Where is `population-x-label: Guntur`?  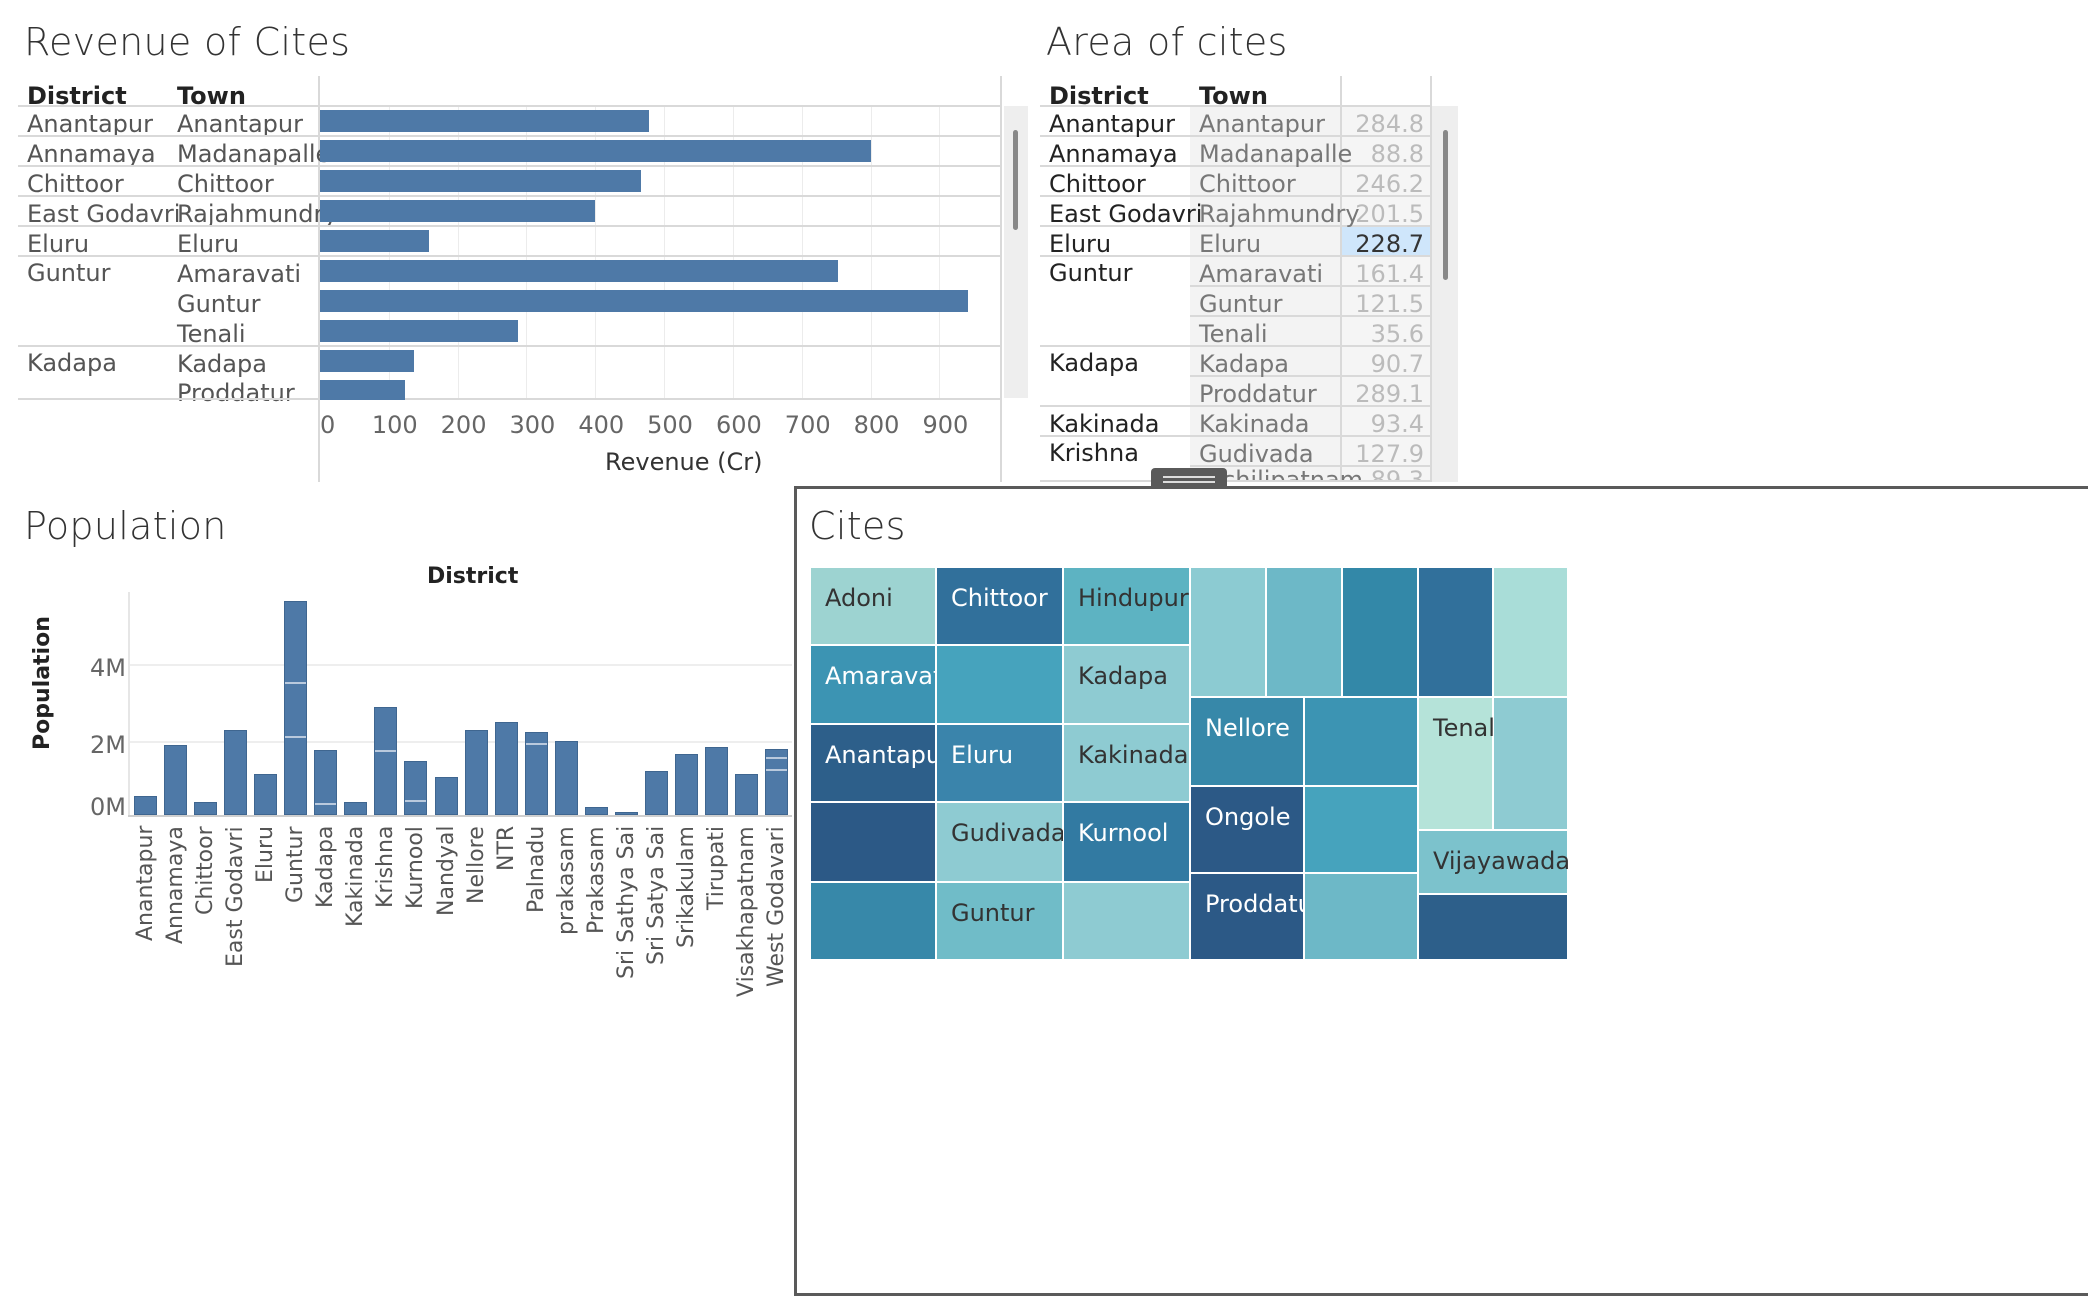 population-x-label: Guntur is located at coordinates (296, 864).